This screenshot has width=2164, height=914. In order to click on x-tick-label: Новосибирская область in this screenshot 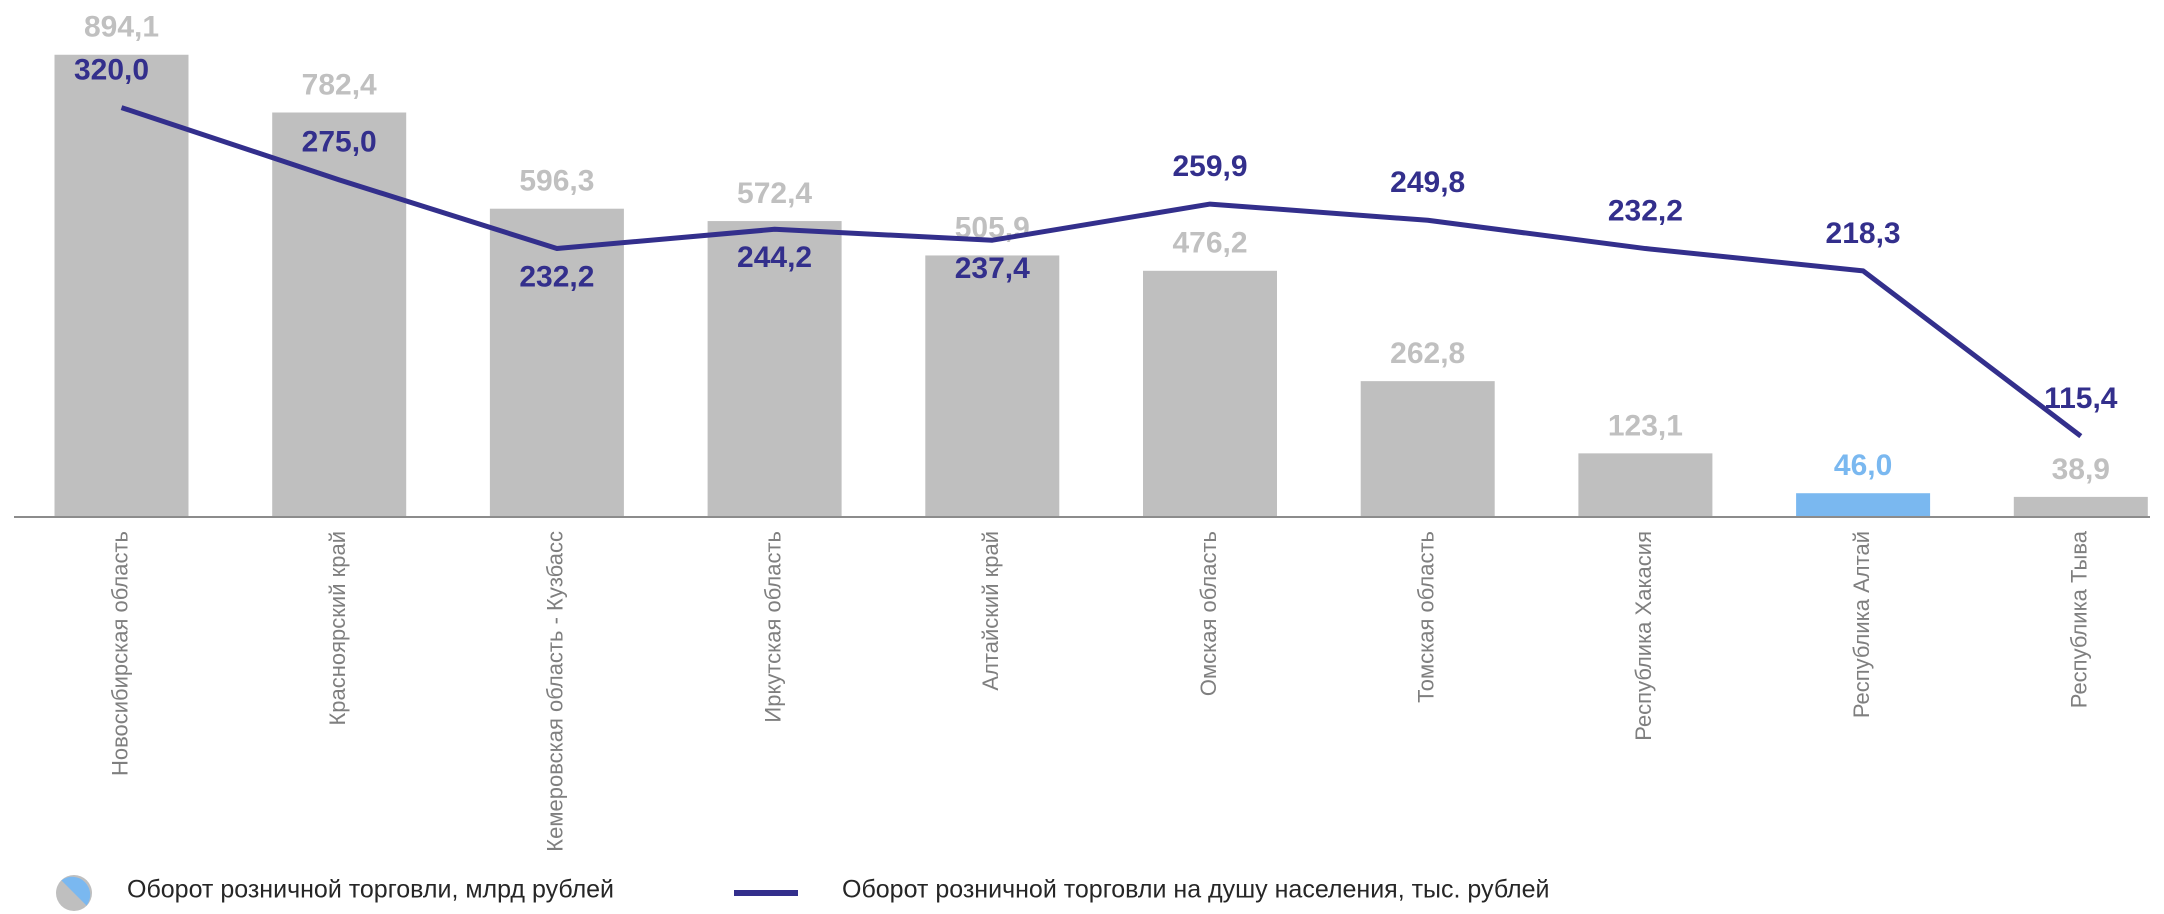, I will do `click(119, 653)`.